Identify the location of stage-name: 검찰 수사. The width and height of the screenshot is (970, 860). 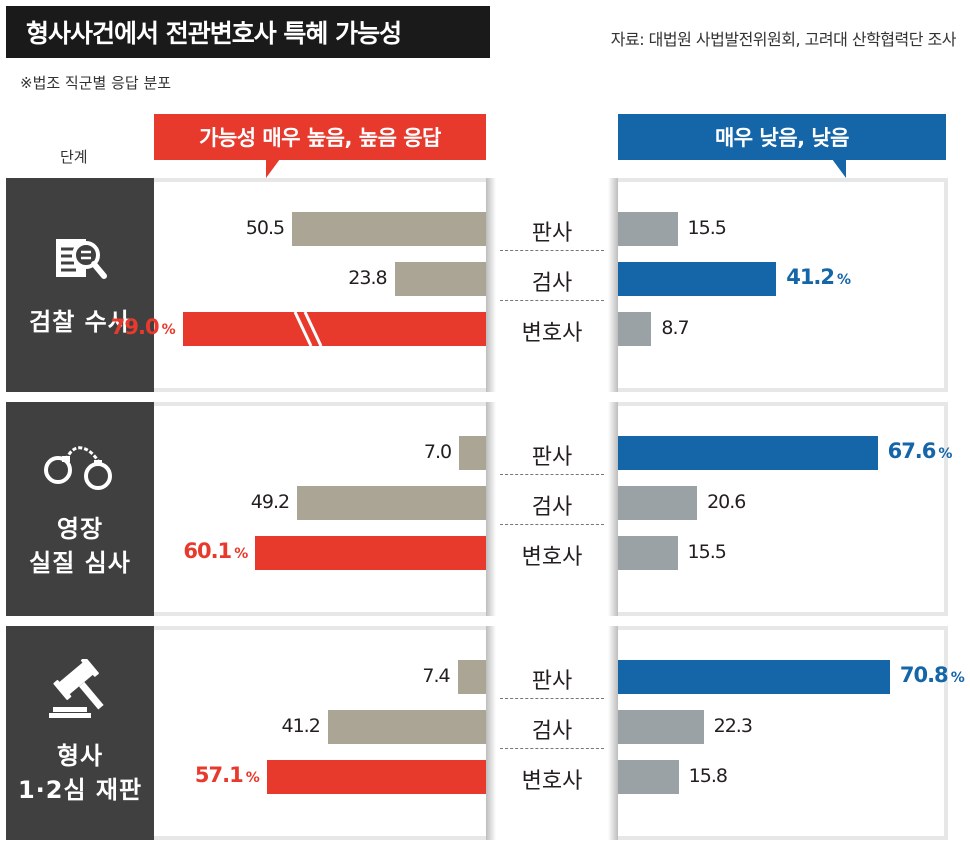
(80, 322).